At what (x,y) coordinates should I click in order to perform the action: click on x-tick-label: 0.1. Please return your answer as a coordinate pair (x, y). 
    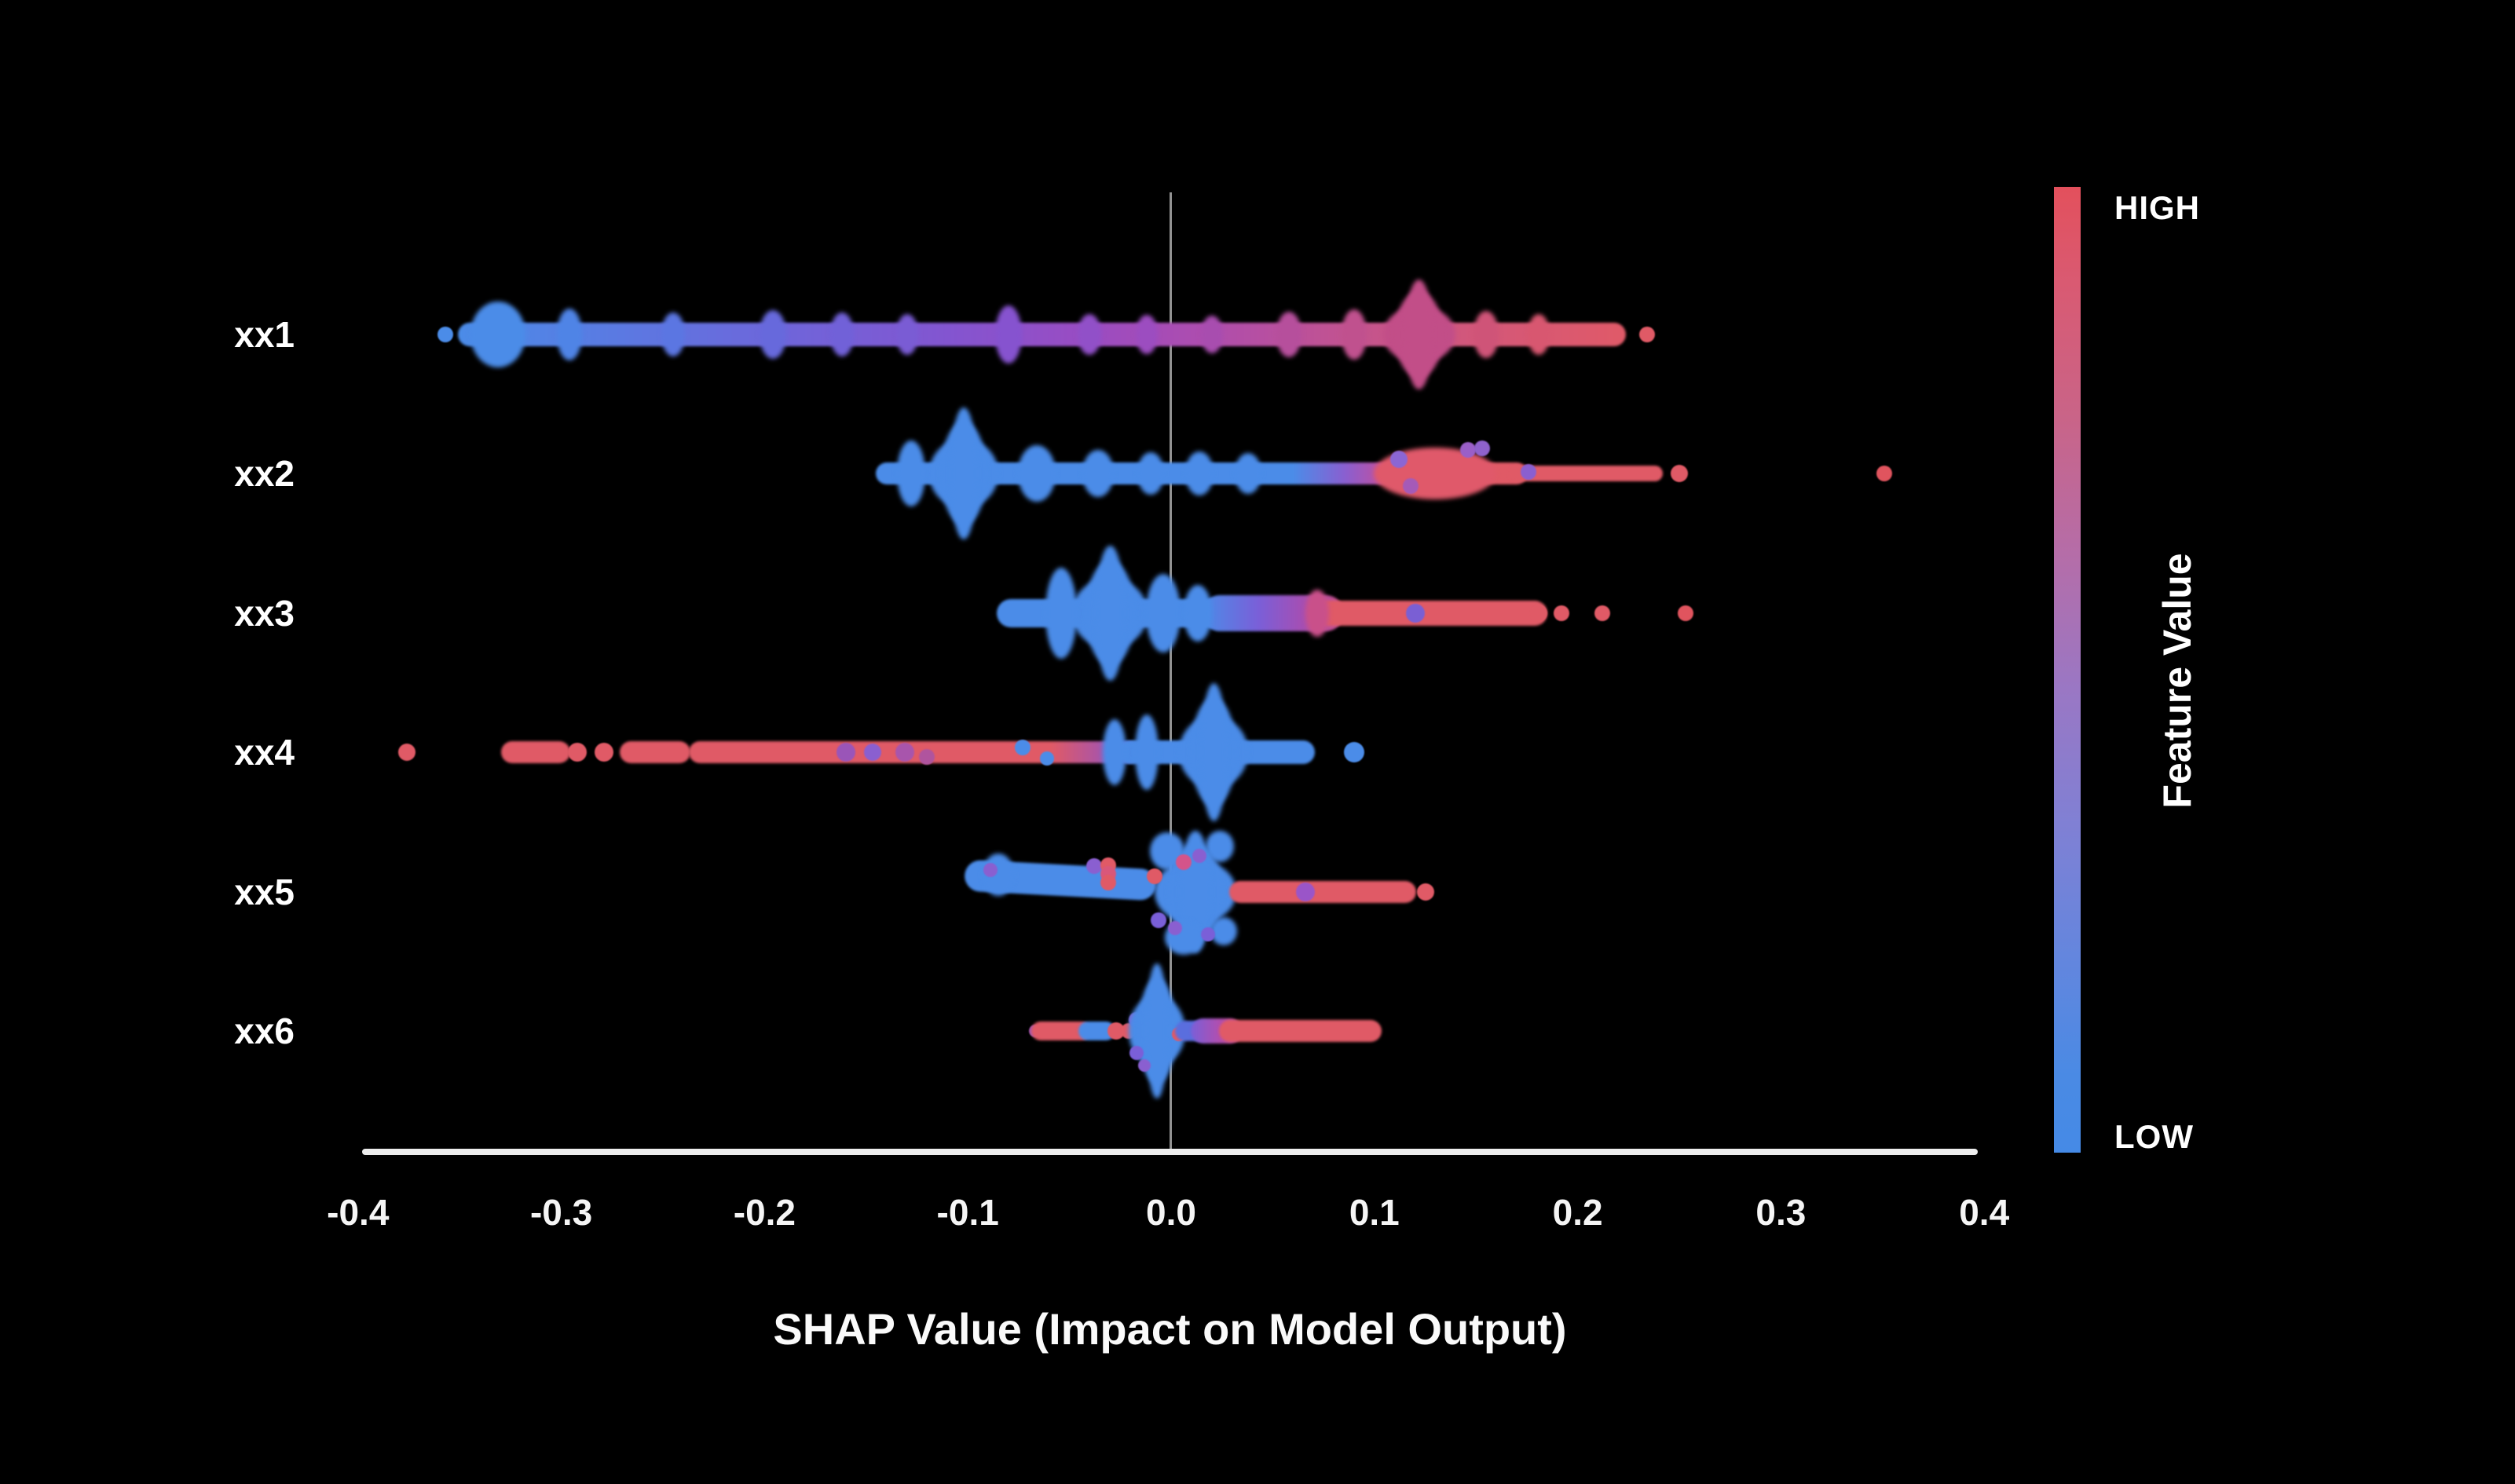
    Looking at the image, I should click on (1374, 1212).